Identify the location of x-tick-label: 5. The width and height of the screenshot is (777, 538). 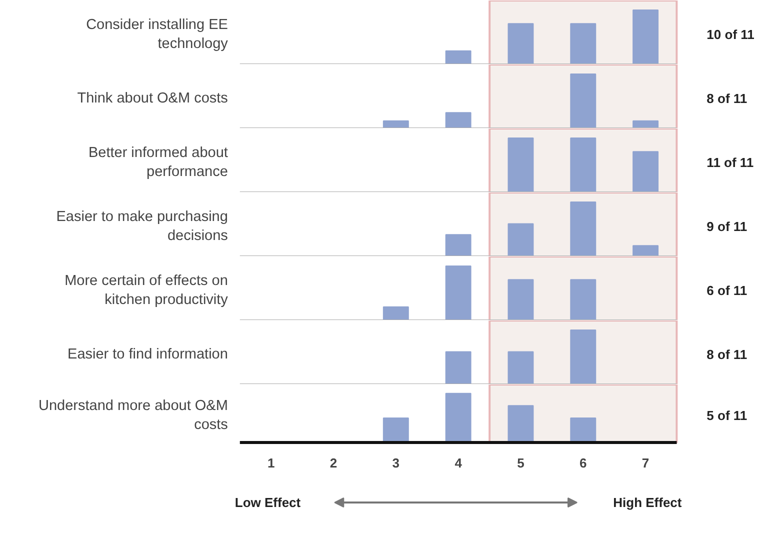
(520, 463).